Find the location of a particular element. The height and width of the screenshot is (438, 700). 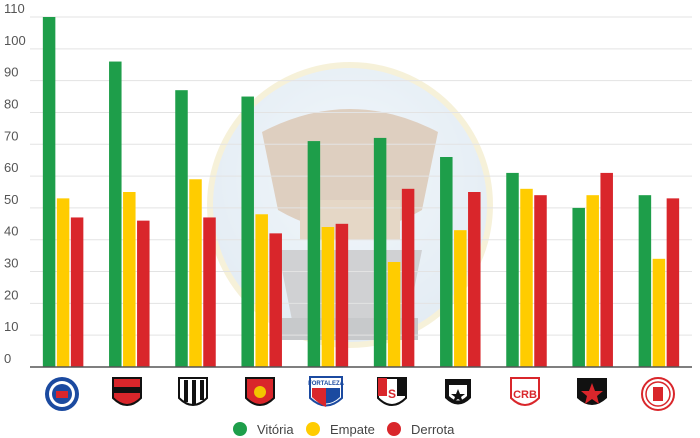

bahia-logo is located at coordinates (62, 394).